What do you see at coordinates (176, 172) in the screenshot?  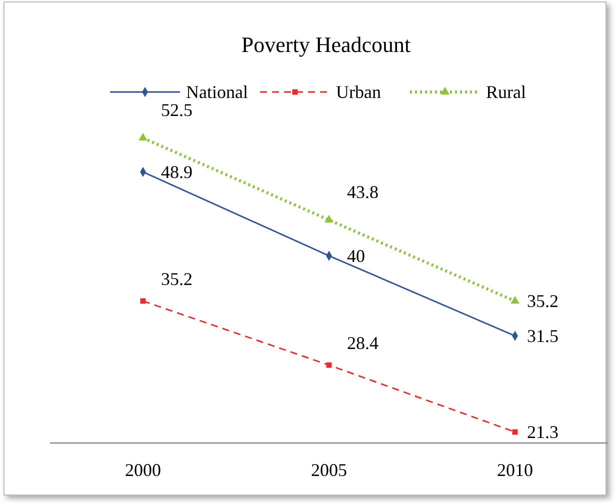 I see `data-label: 48.9` at bounding box center [176, 172].